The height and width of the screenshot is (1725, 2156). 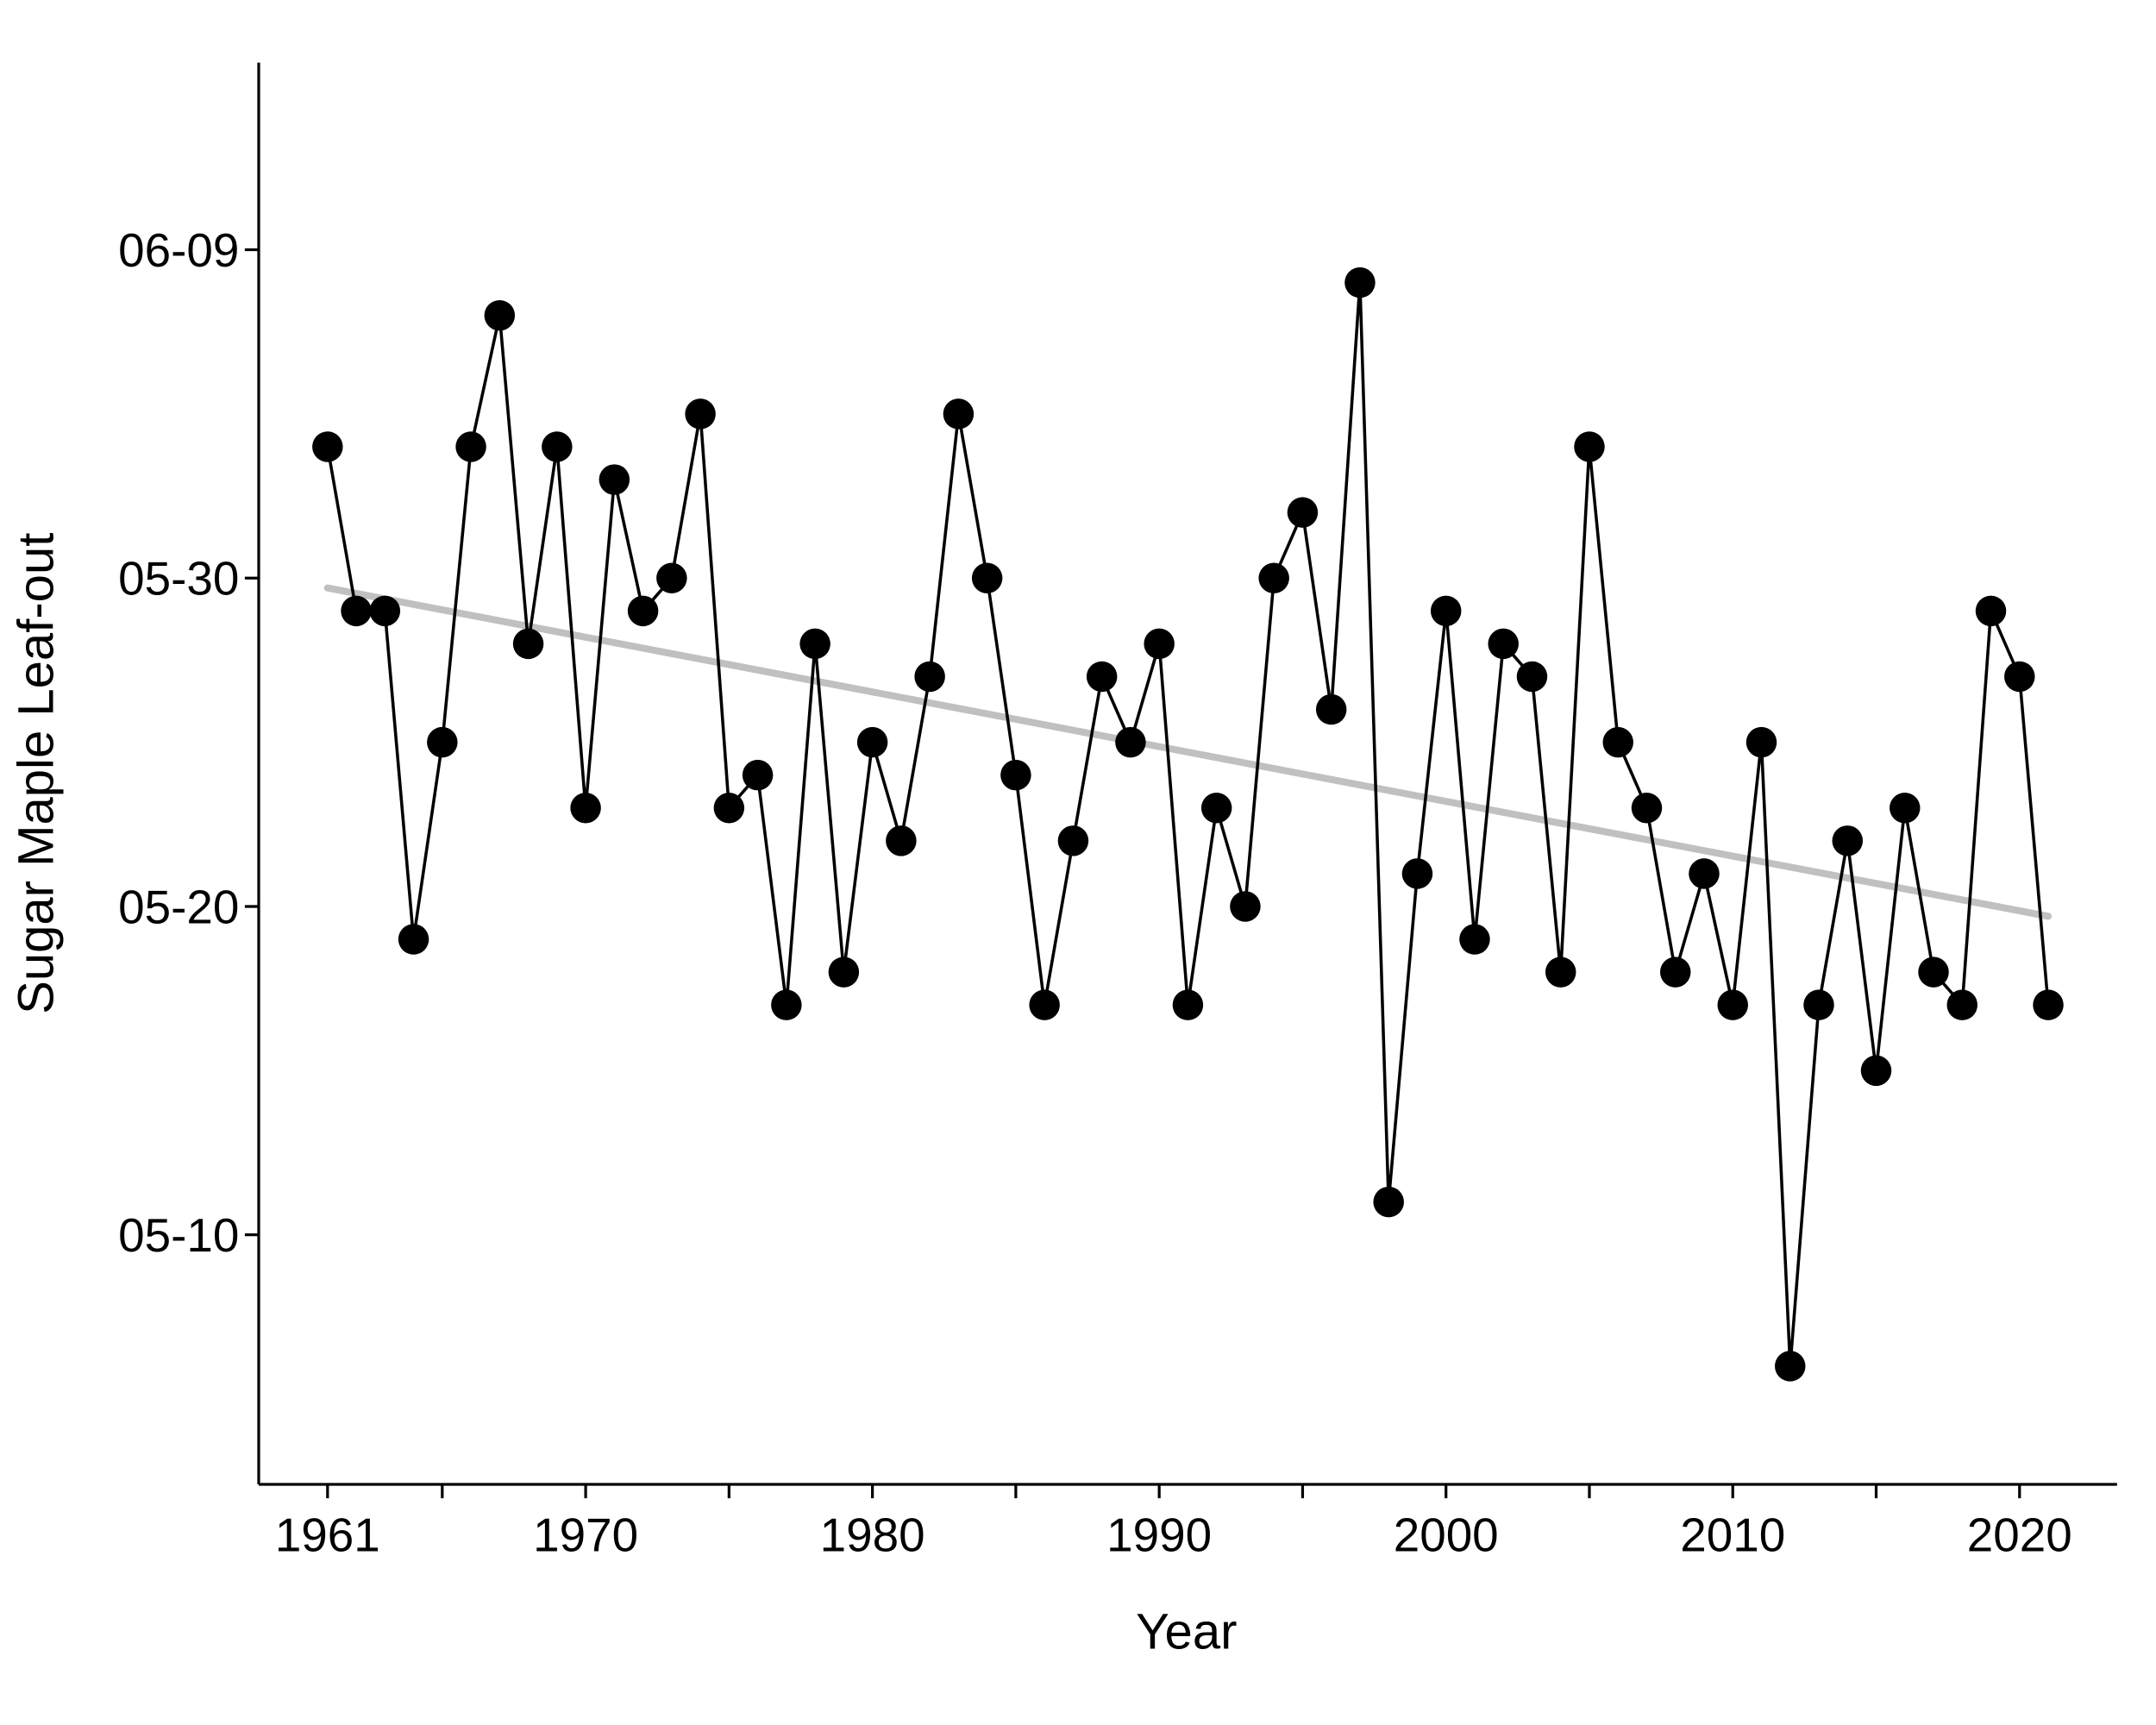 I want to click on x-tick-label: 1980, so click(x=872, y=1535).